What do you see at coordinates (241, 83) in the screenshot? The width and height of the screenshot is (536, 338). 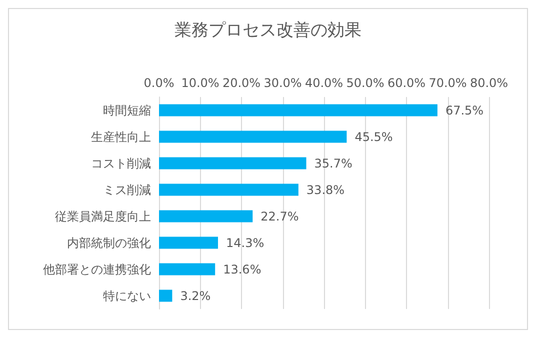 I see `x-tick-label: 20.0%` at bounding box center [241, 83].